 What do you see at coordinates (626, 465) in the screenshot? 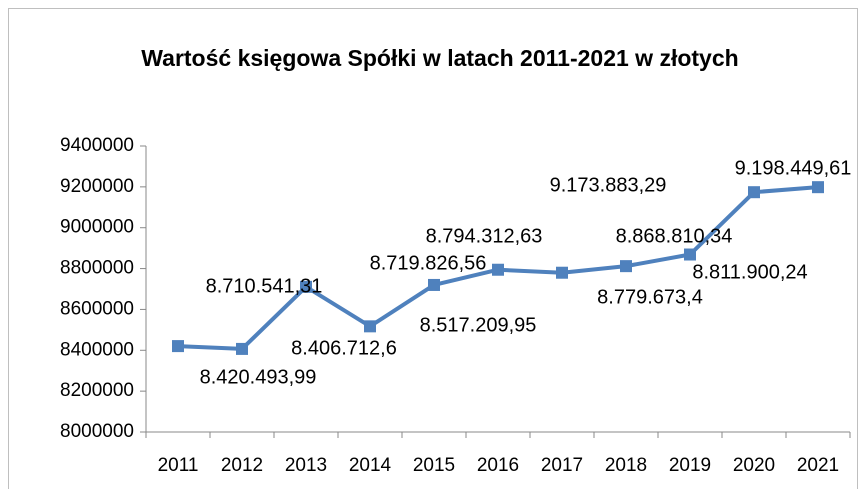
I see `x-tick-label: 2018` at bounding box center [626, 465].